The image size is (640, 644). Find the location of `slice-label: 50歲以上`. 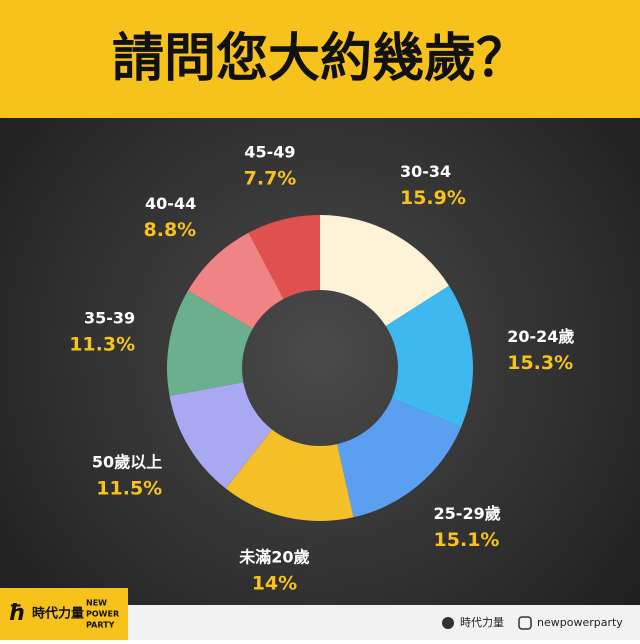

slice-label: 50歲以上 is located at coordinates (127, 461).